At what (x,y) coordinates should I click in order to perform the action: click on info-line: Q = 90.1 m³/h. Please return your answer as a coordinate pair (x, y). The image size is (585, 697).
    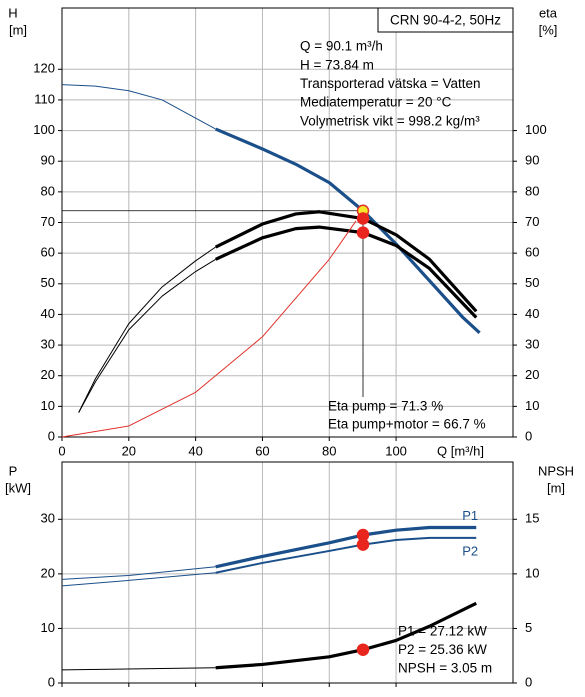
    Looking at the image, I should click on (341, 46).